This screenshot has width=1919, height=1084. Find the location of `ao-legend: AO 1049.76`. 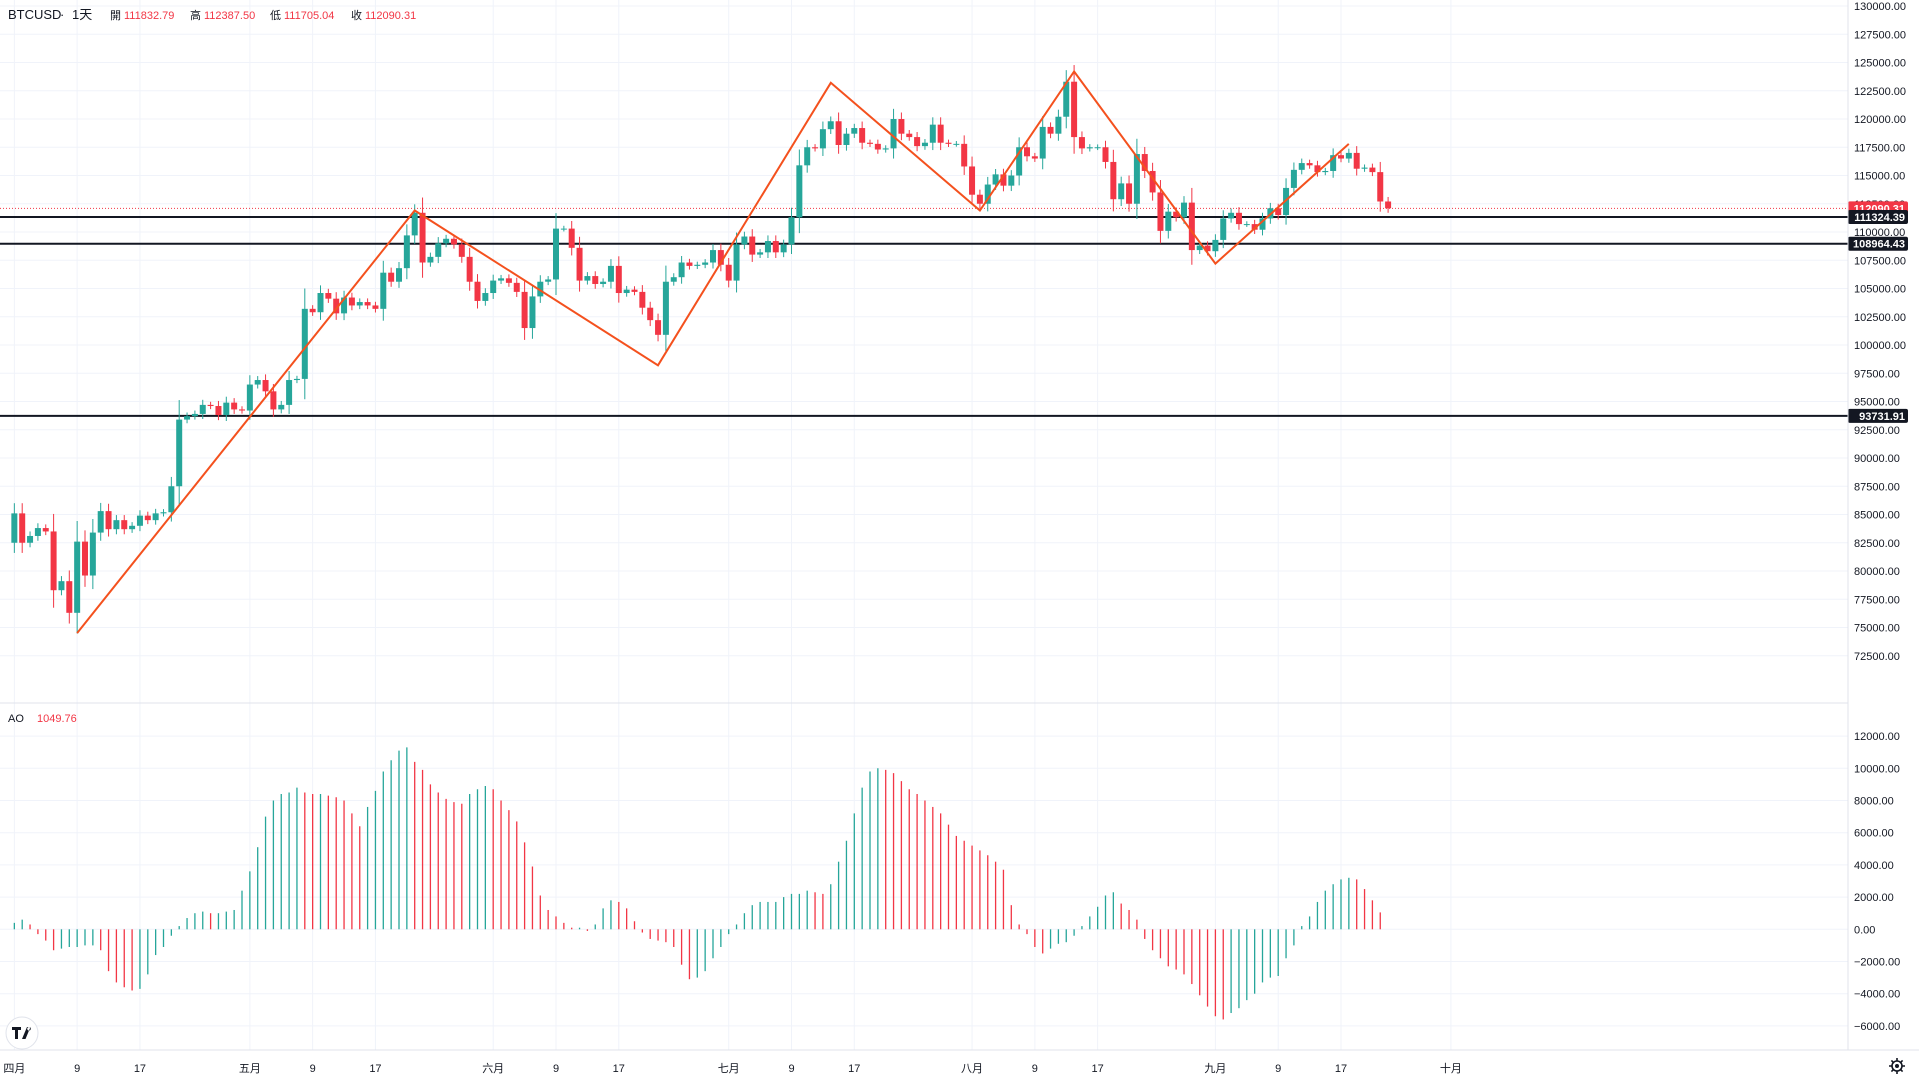

ao-legend: AO 1049.76 is located at coordinates (42, 719).